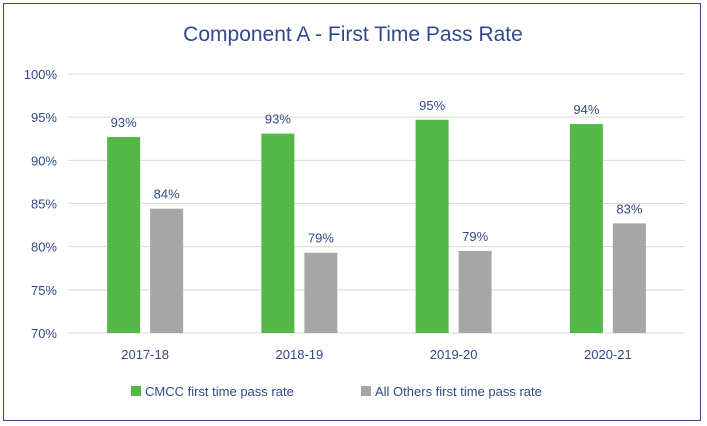  What do you see at coordinates (145, 354) in the screenshot?
I see `x-tick-label: 2017-18` at bounding box center [145, 354].